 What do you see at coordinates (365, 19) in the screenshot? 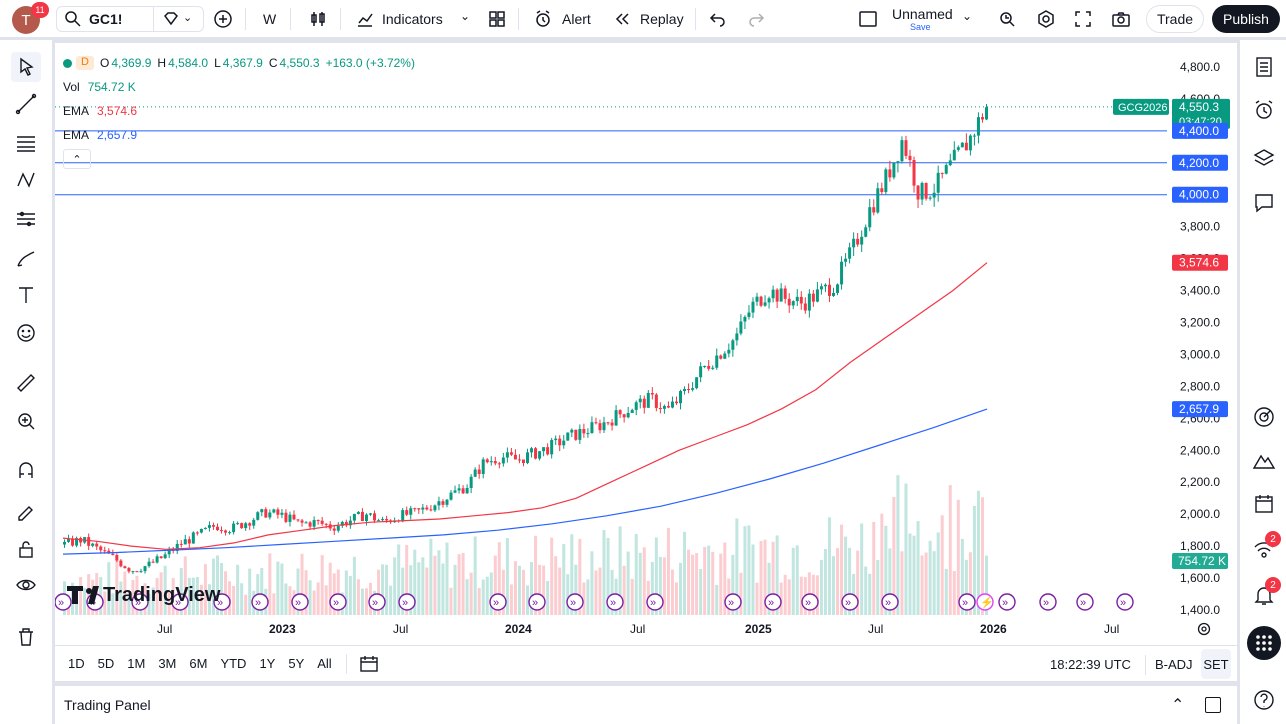
I see `indicators-icon` at bounding box center [365, 19].